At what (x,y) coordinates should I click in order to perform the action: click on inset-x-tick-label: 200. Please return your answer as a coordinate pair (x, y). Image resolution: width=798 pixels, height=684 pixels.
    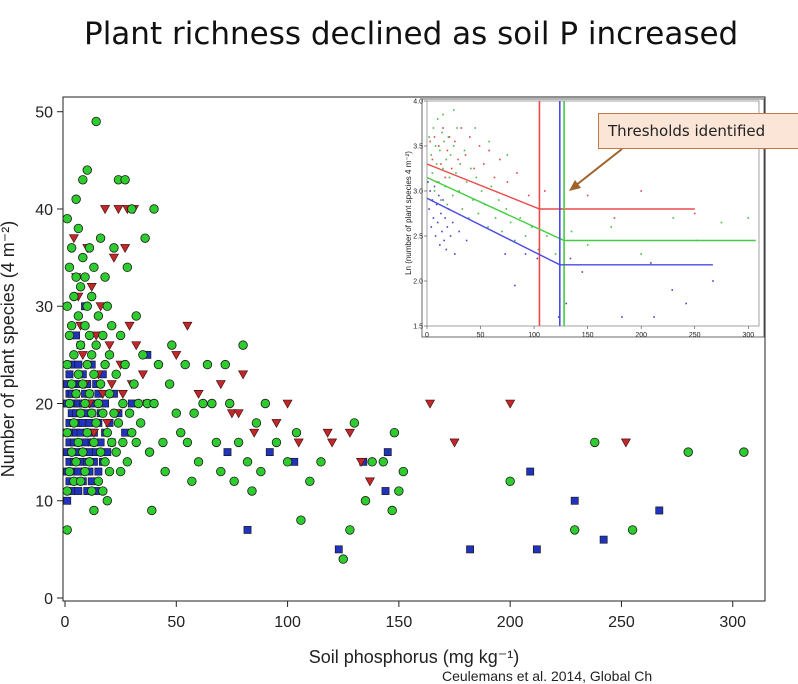
    Looking at the image, I should click on (641, 335).